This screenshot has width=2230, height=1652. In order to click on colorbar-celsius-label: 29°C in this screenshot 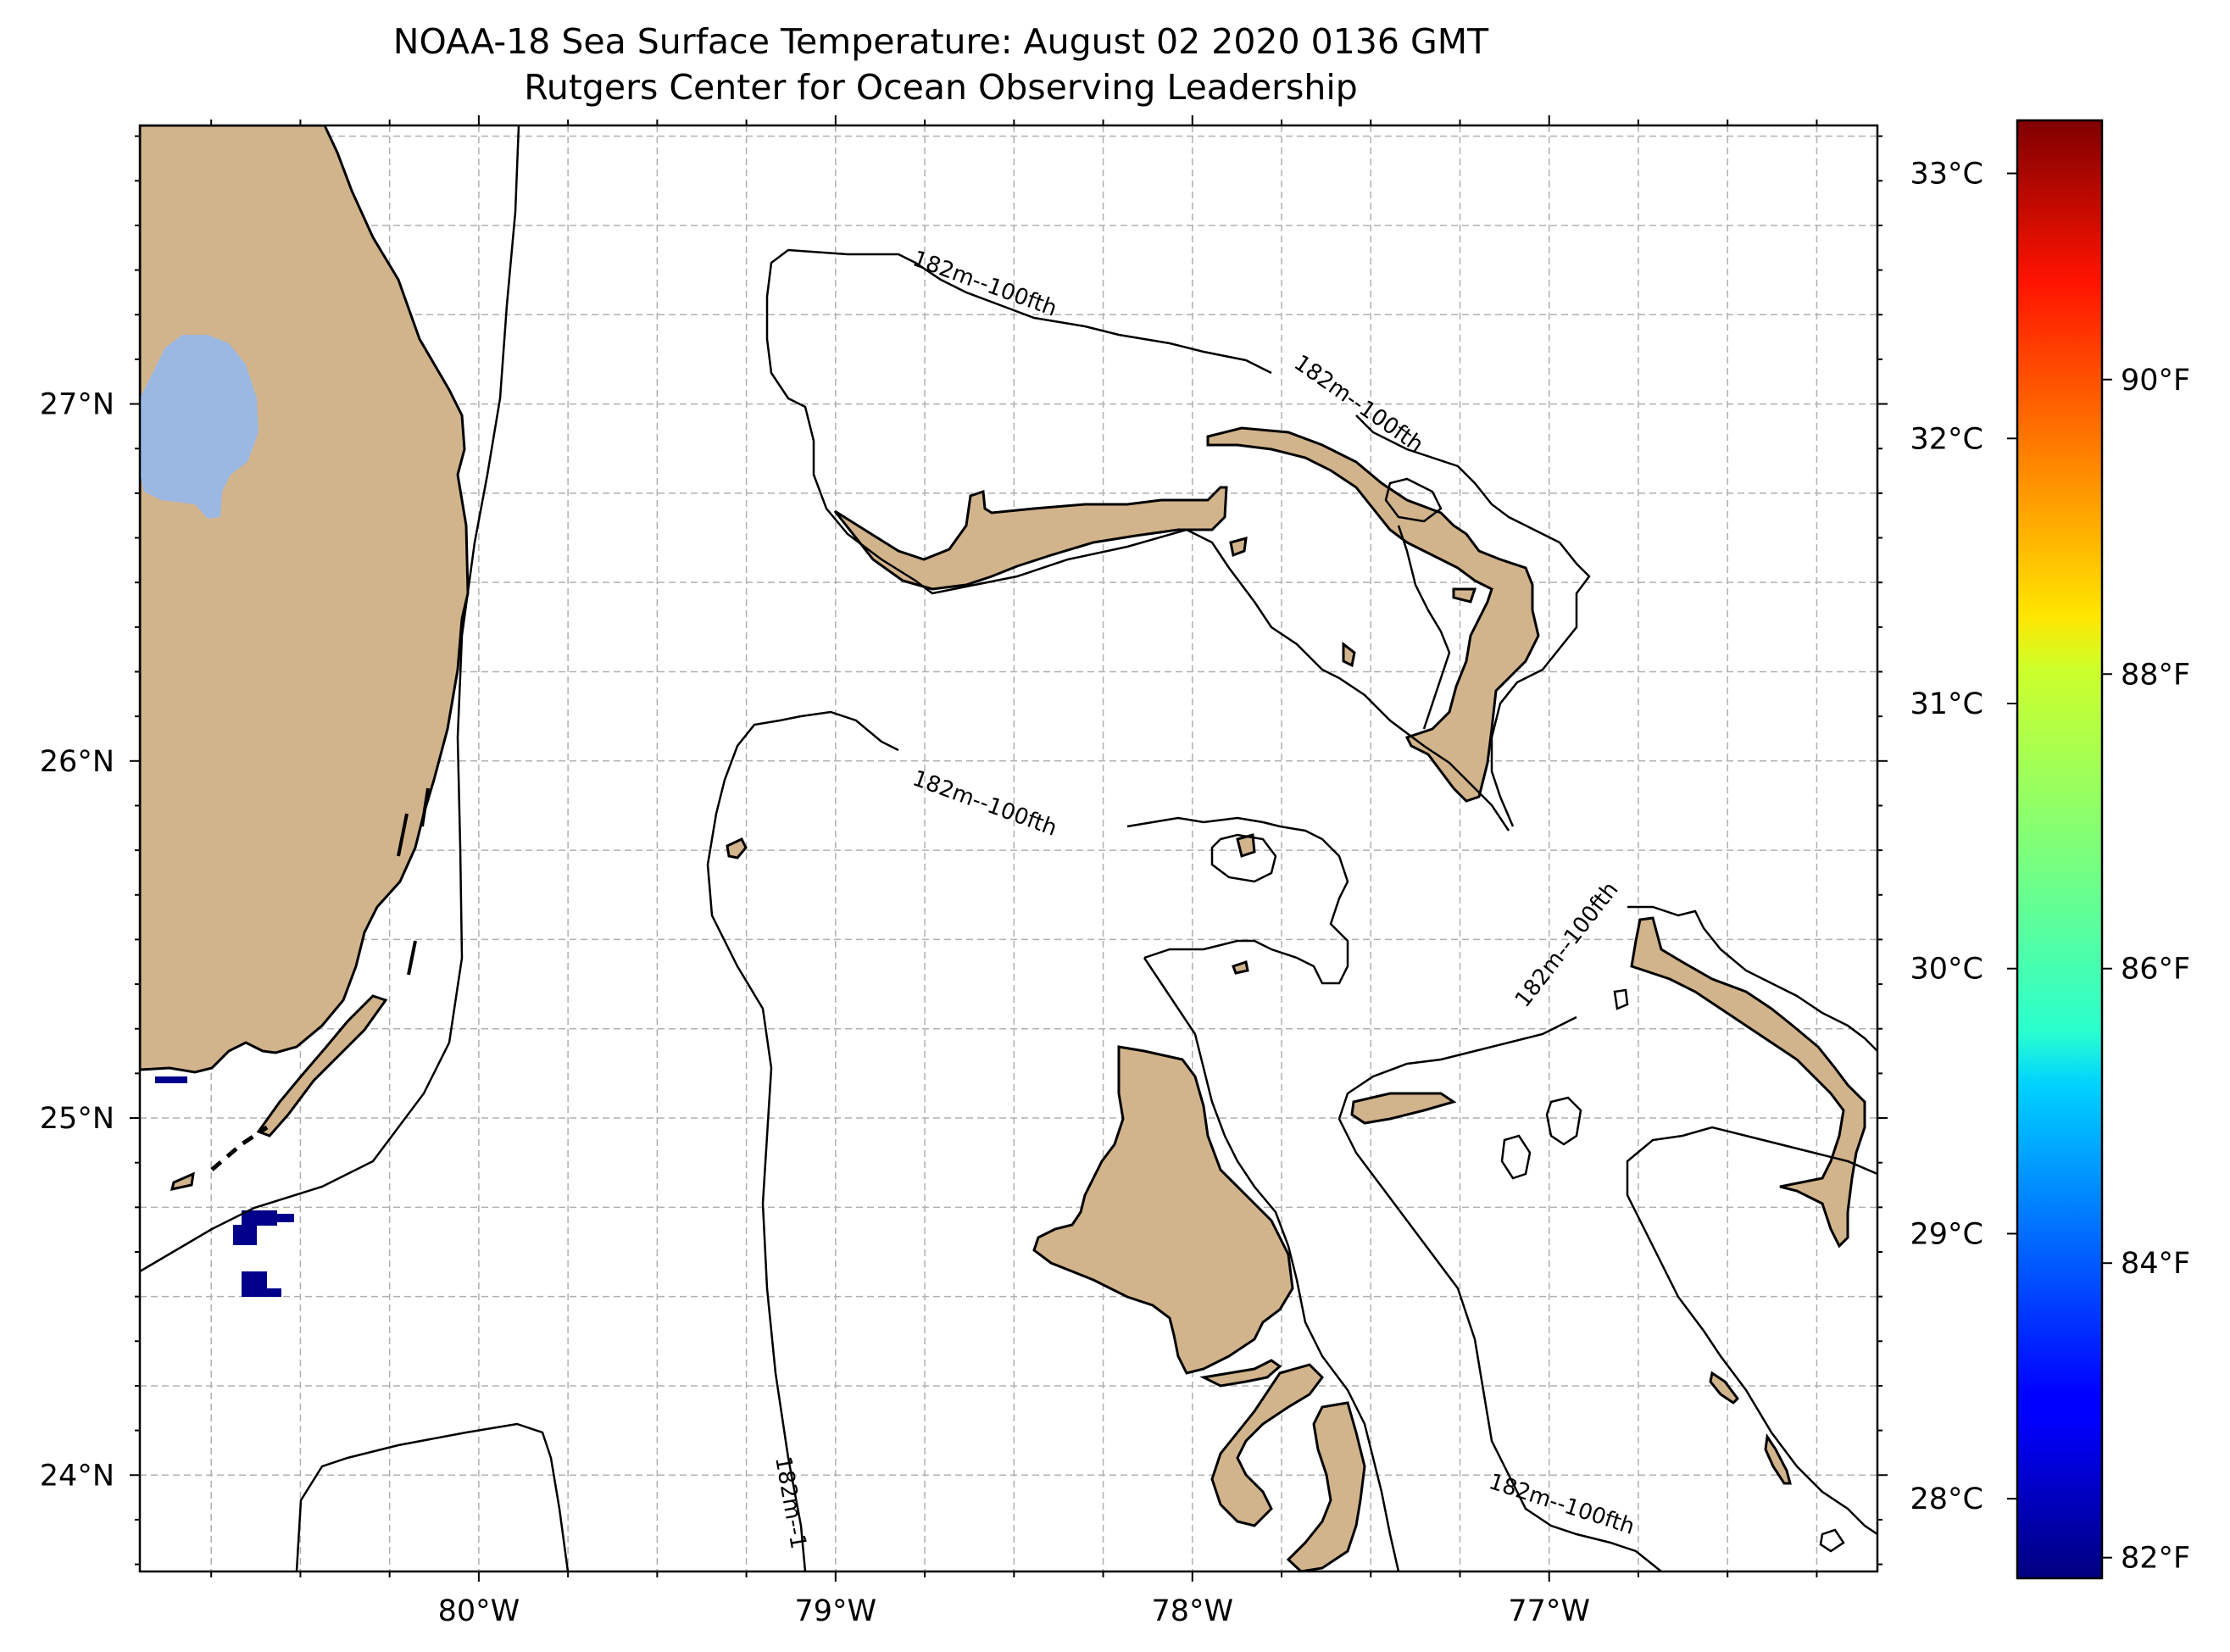, I will do `click(1946, 1234)`.